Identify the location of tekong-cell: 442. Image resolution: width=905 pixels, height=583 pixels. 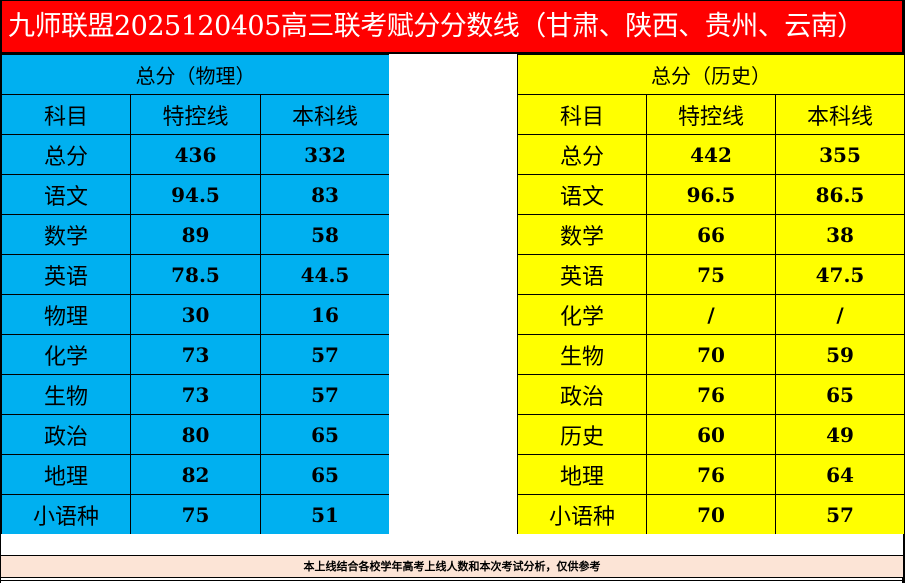
(711, 154).